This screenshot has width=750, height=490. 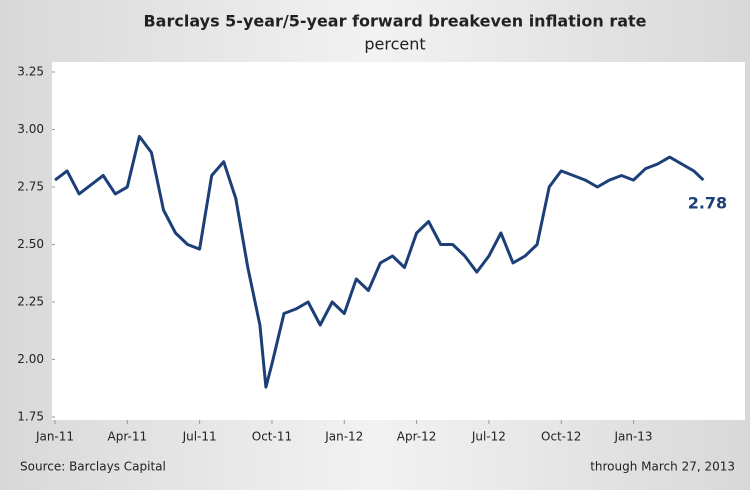 I want to click on x-tick-label: Oct-11, so click(x=272, y=437).